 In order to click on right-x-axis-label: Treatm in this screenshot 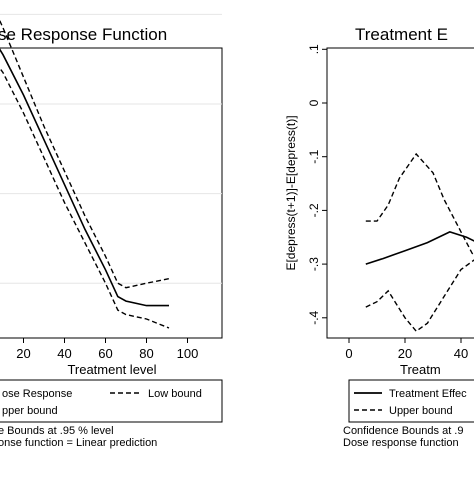, I will do `click(420, 369)`.